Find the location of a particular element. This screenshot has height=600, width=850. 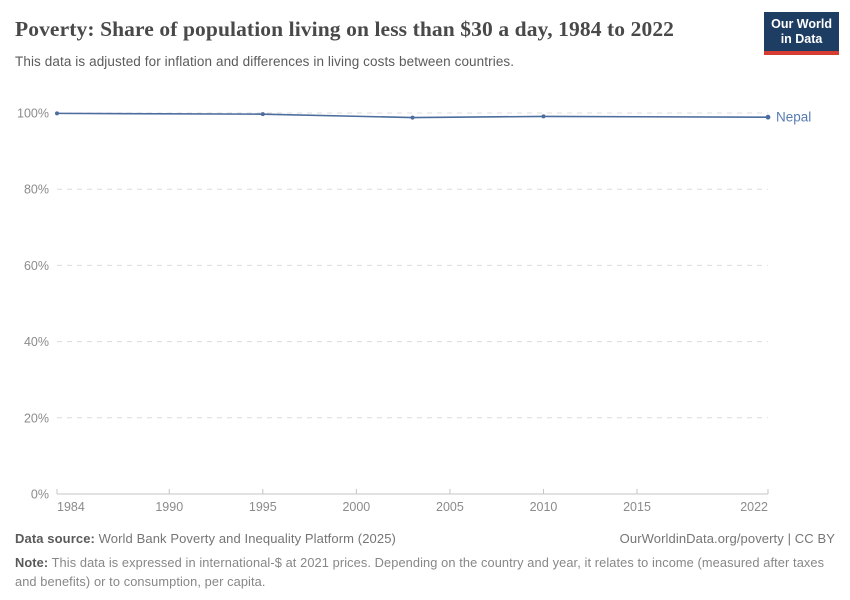

y-axis-tick-label: 0% is located at coordinates (40, 495).